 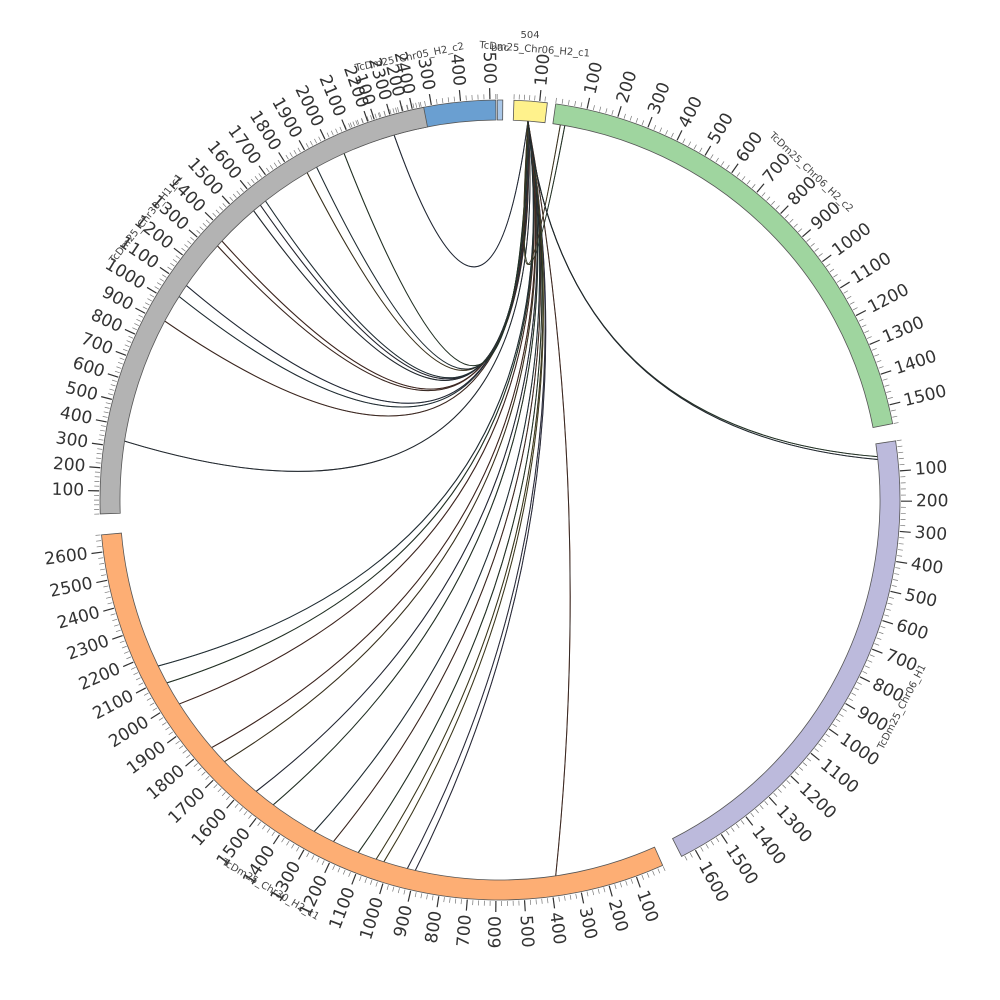 I want to click on tick-label: 2600, so click(x=65, y=556).